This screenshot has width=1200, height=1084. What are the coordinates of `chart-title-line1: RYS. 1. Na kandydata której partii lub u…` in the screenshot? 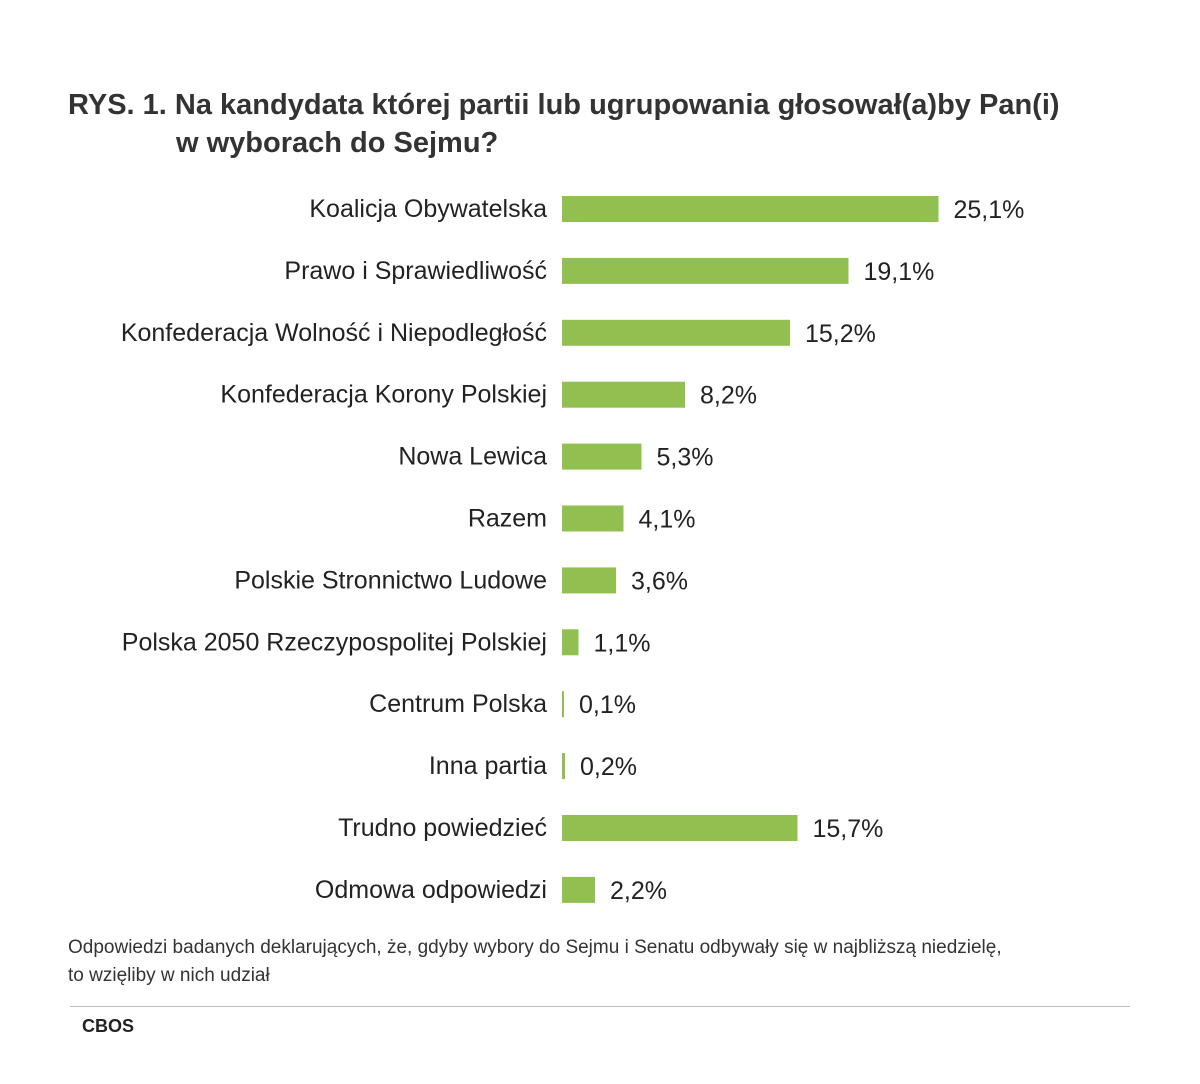 It's located at (564, 105).